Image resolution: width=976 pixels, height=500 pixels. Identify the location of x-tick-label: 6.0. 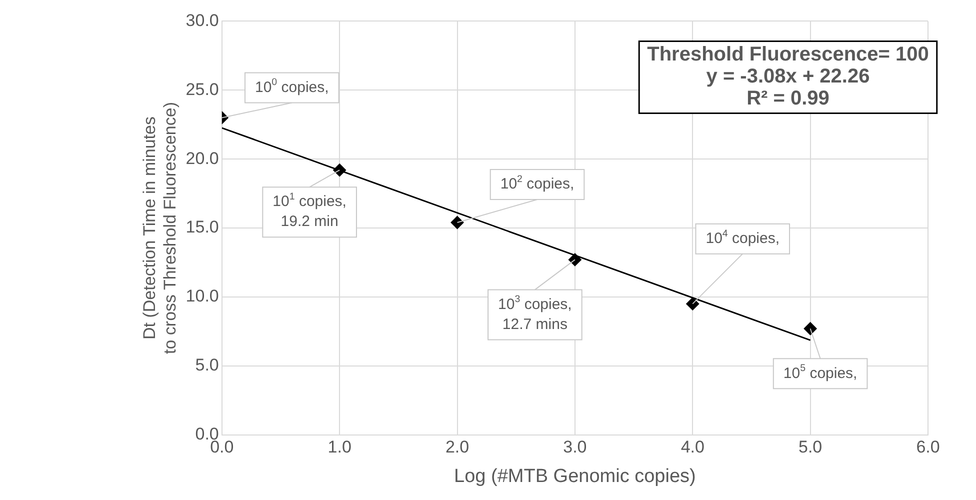
(928, 447).